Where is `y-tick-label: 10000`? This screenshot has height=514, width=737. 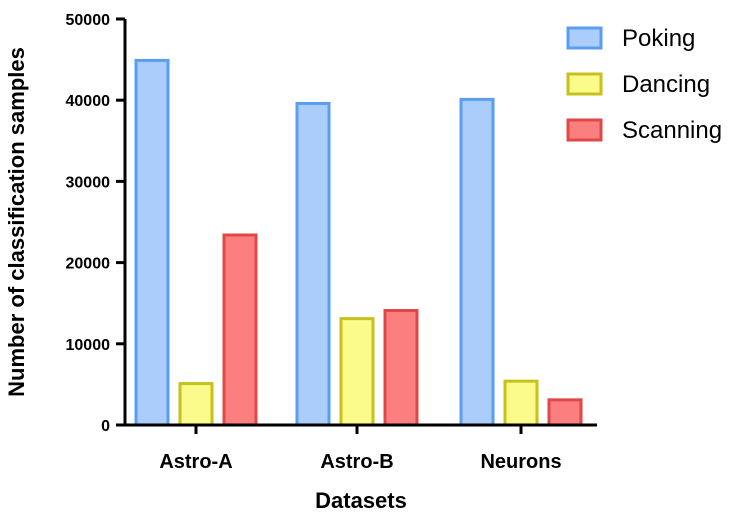
y-tick-label: 10000 is located at coordinates (88, 345).